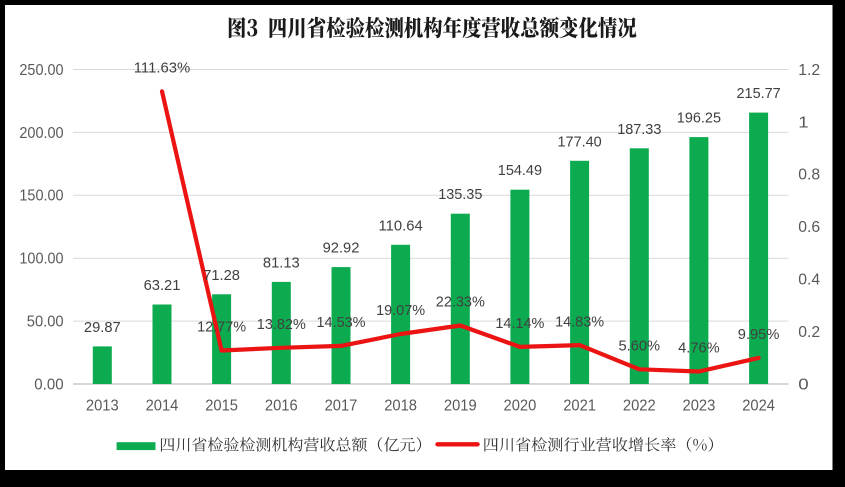 The height and width of the screenshot is (487, 845). I want to click on svg-text: 22.33%, so click(460, 302).